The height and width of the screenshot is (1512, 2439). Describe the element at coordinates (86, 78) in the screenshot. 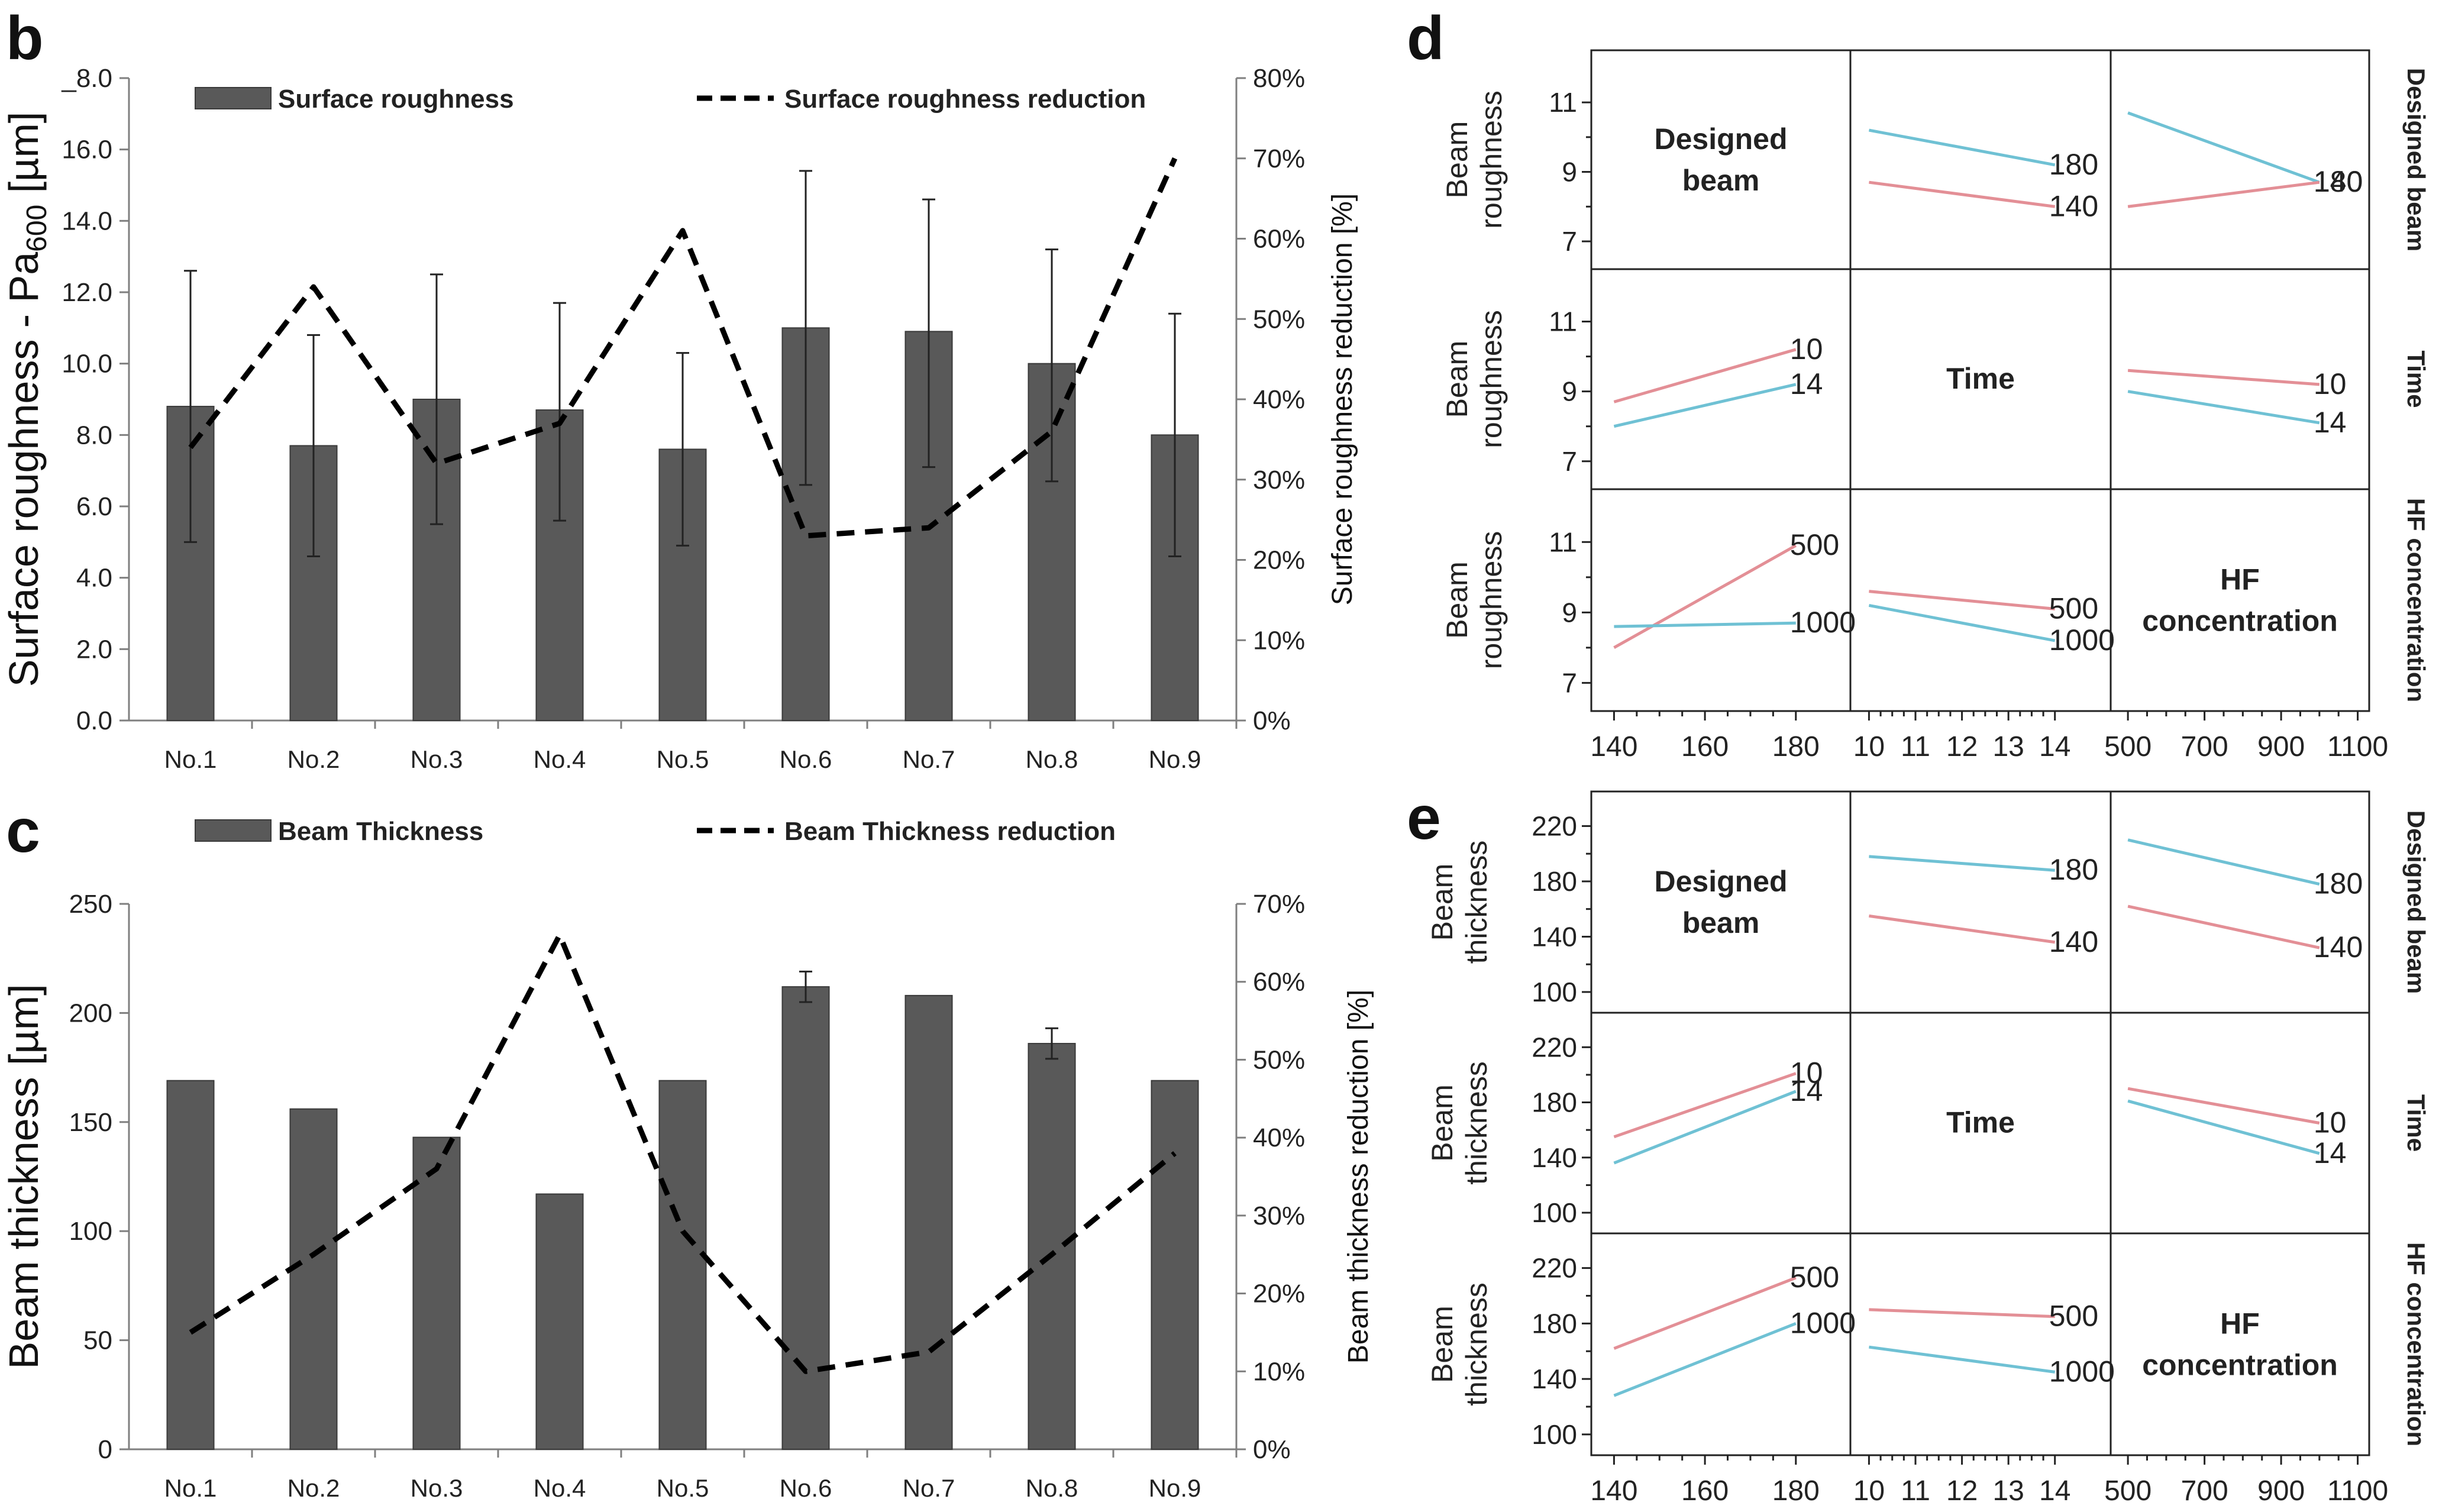

I see `y-tick-label: _8.0` at that location.